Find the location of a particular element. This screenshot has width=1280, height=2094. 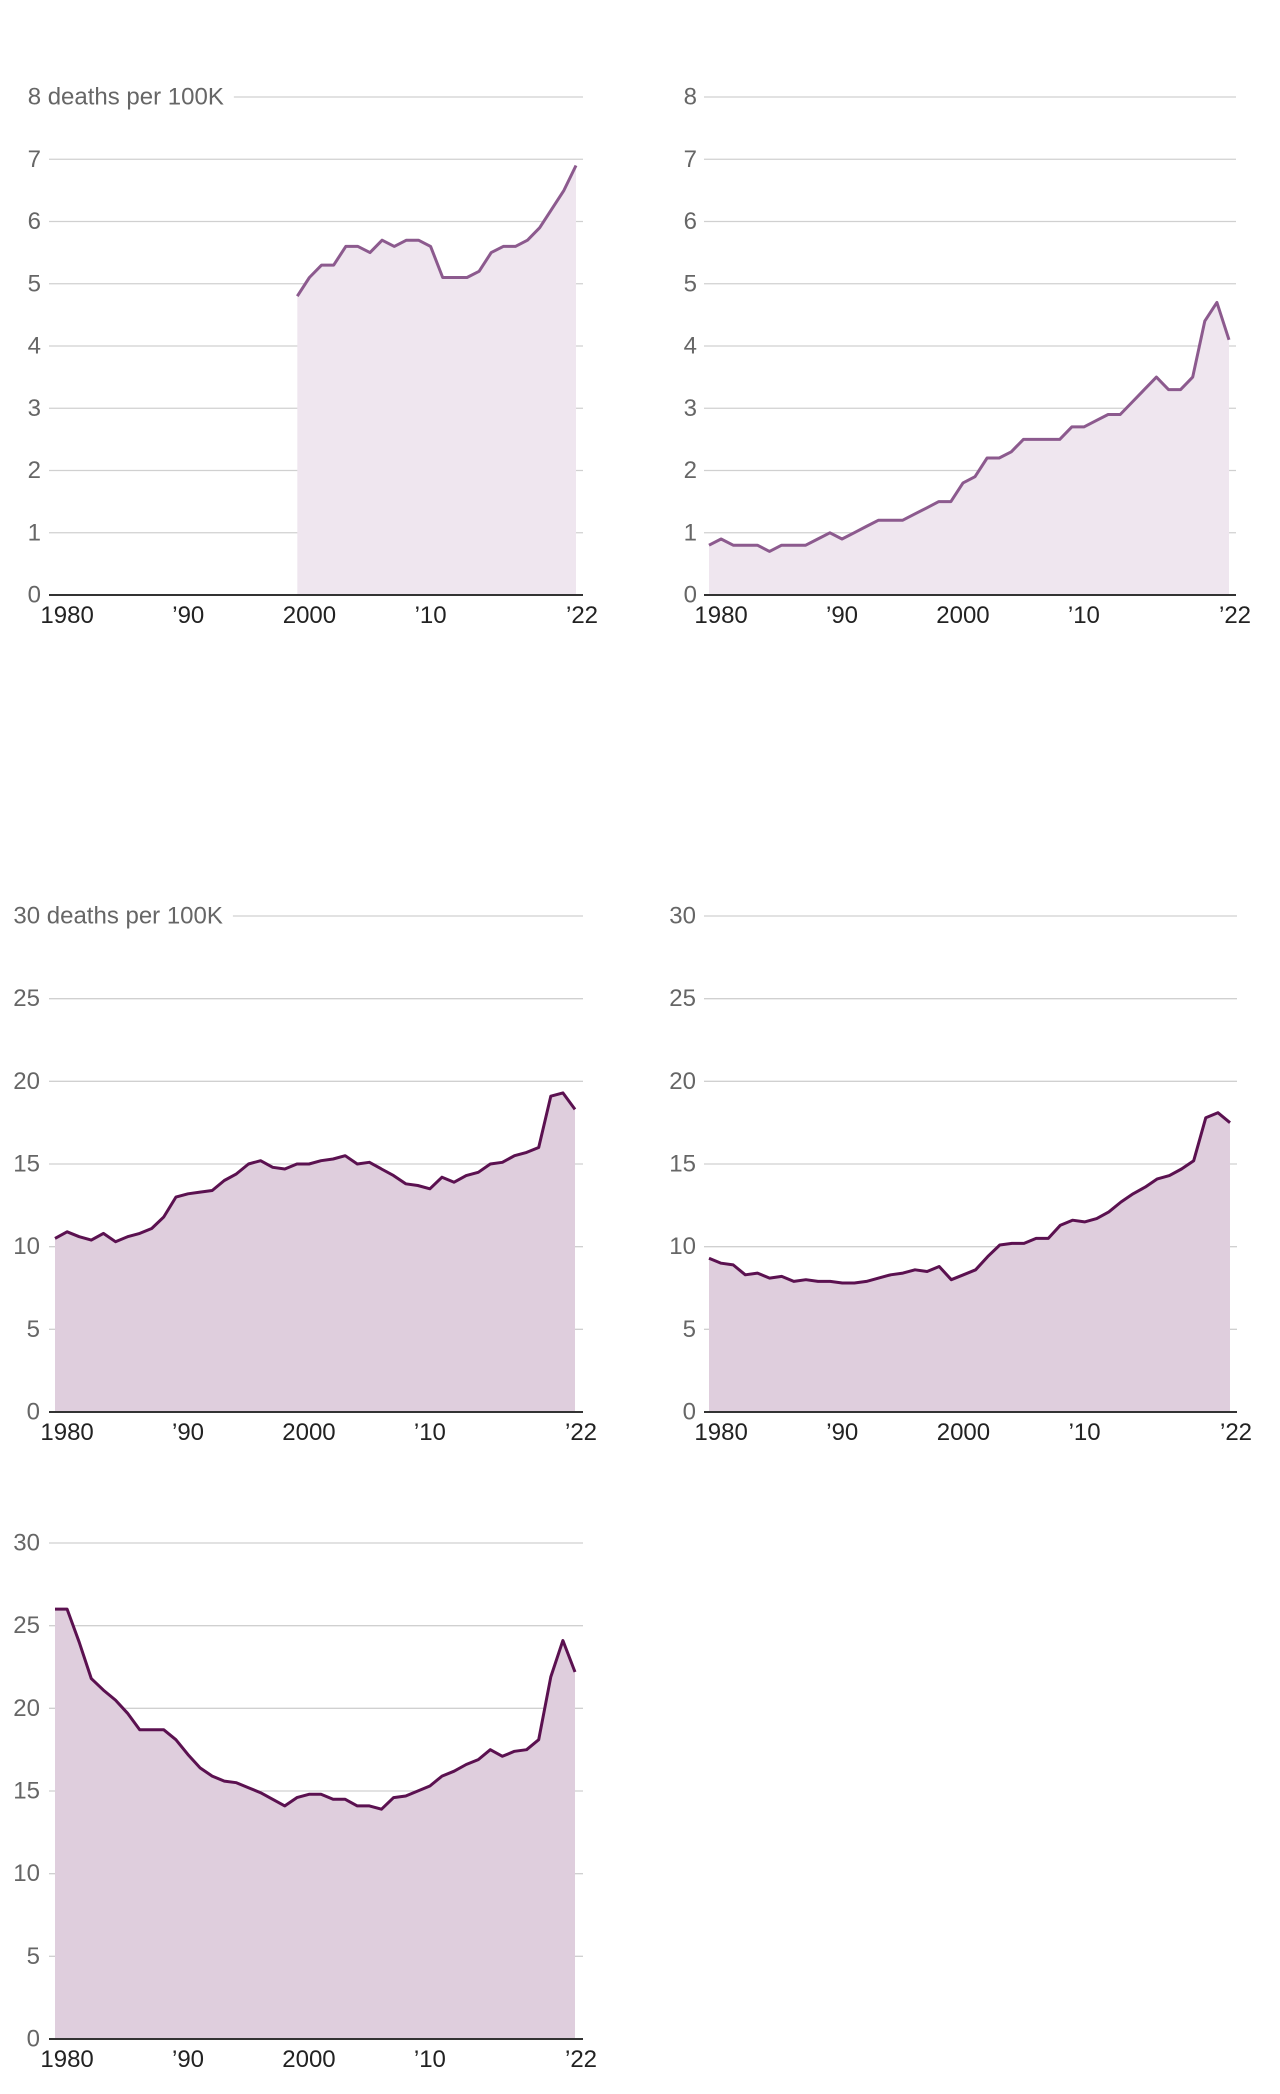

chart-4: 0 5 10 15 20 25 30 1980 ’90 2000 ’10 ’22 is located at coordinates (960, 1175).